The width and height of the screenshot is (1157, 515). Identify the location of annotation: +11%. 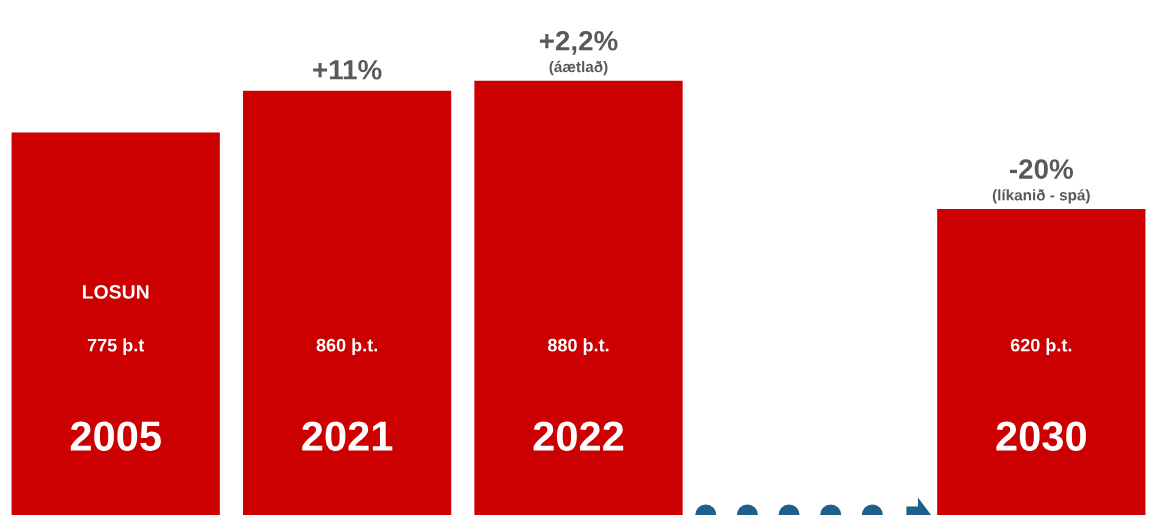
(347, 70).